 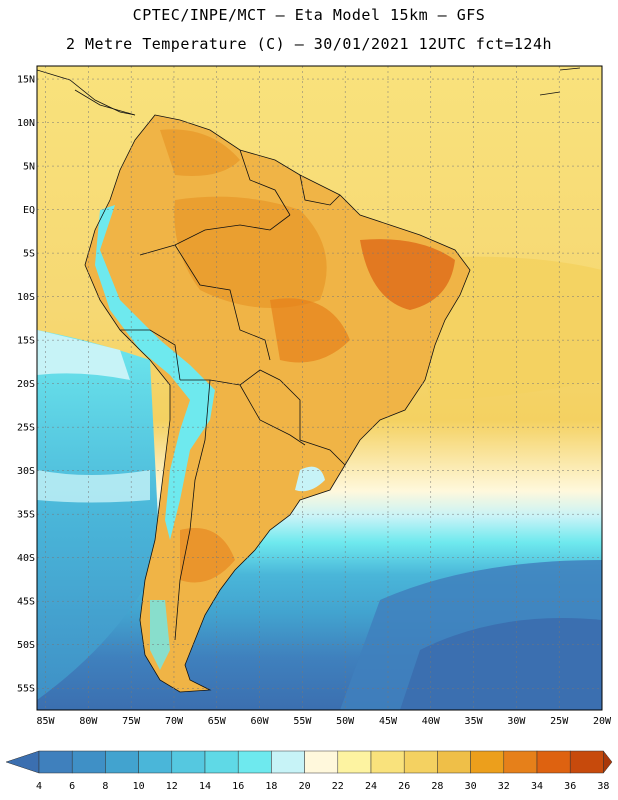 What do you see at coordinates (437, 786) in the screenshot?
I see `colorbar-tick-label: 28` at bounding box center [437, 786].